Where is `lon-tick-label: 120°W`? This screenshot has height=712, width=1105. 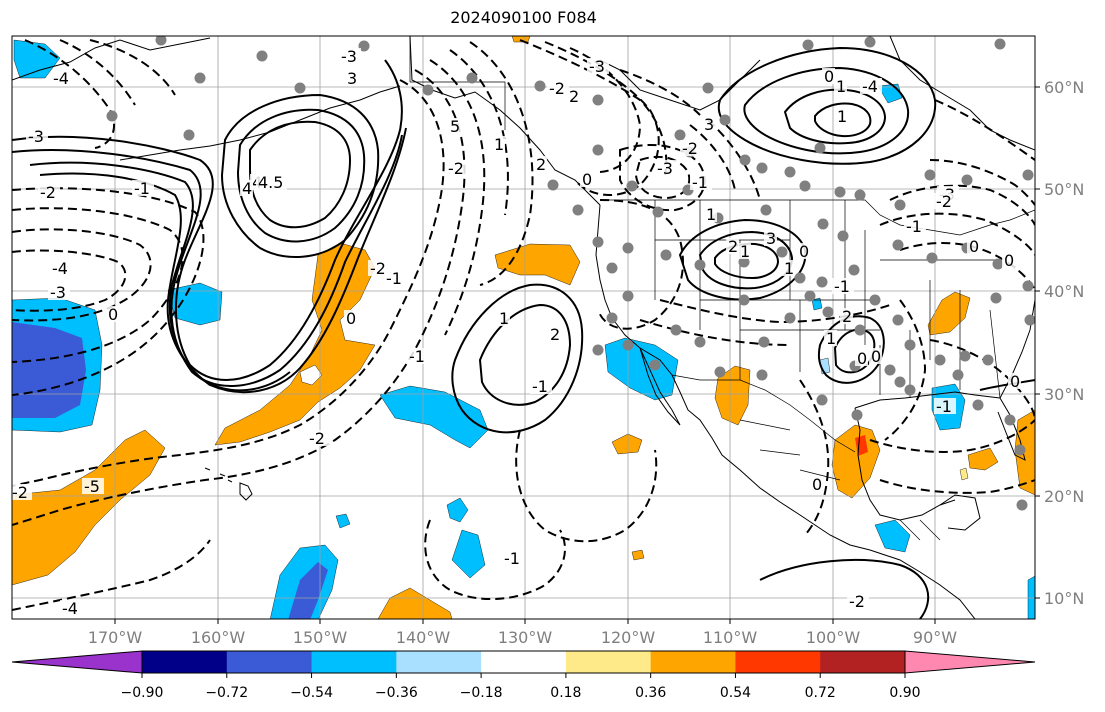
lon-tick-label: 120°W is located at coordinates (628, 637).